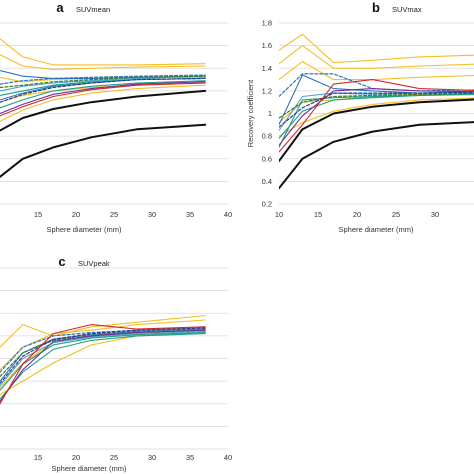  Describe the element at coordinates (61, 261) in the screenshot. I see `panel-letter: c` at that location.